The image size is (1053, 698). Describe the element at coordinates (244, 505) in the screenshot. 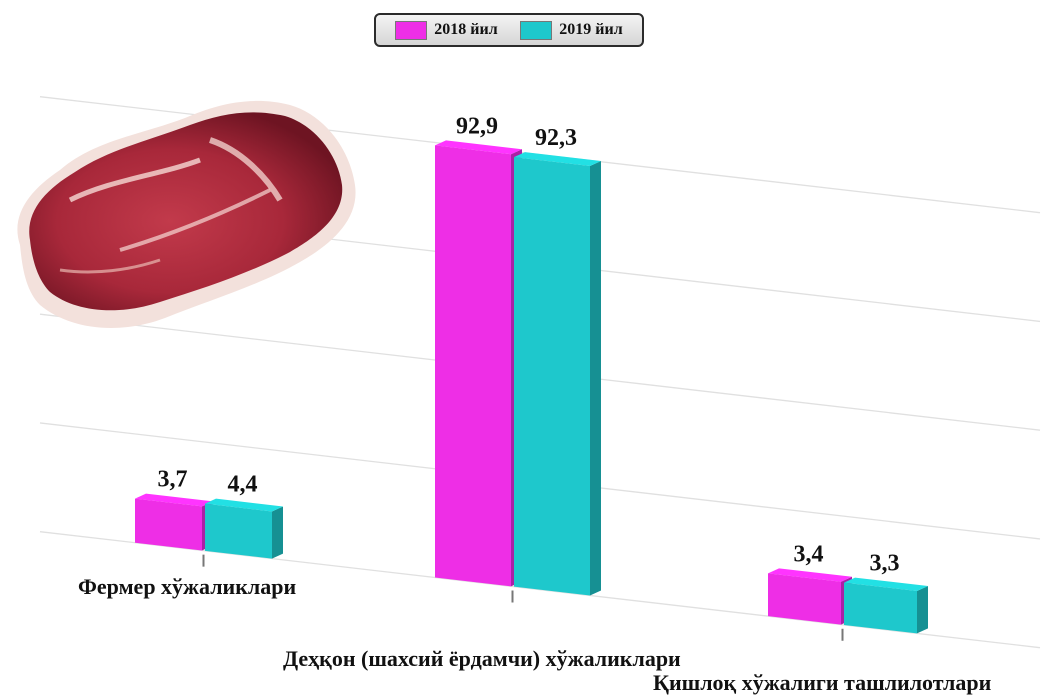

I see `bar-top-farmer-2019` at that location.